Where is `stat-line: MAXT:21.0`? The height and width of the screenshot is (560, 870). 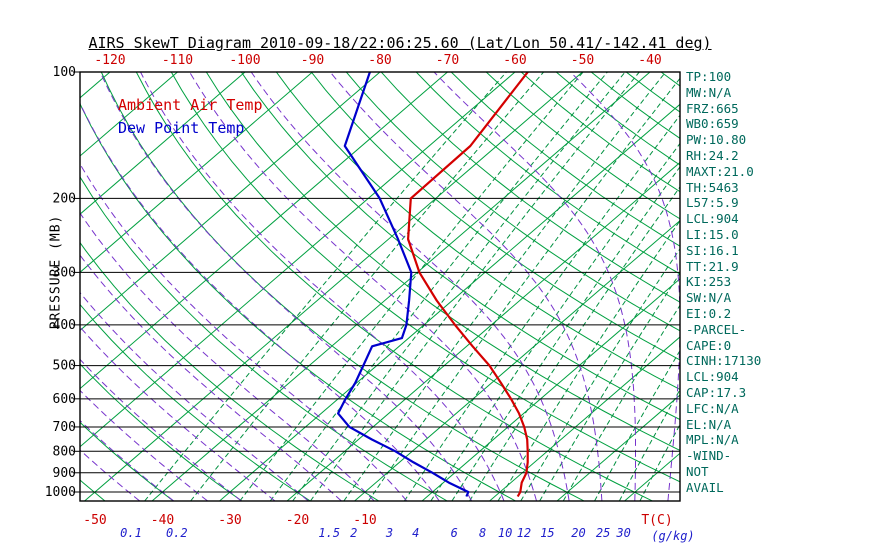 stat-line: MAXT:21.0 is located at coordinates (720, 171).